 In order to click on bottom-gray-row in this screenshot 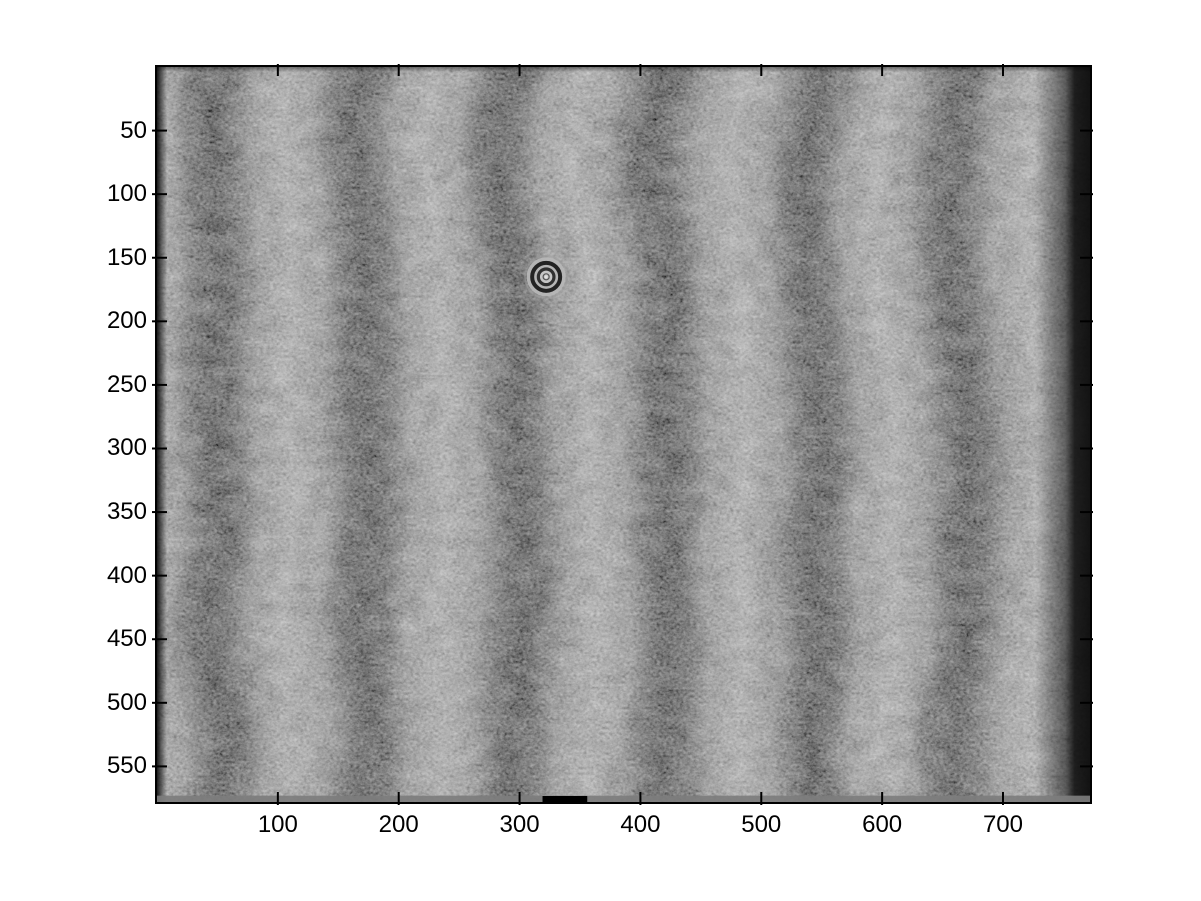, I will do `click(623, 798)`.